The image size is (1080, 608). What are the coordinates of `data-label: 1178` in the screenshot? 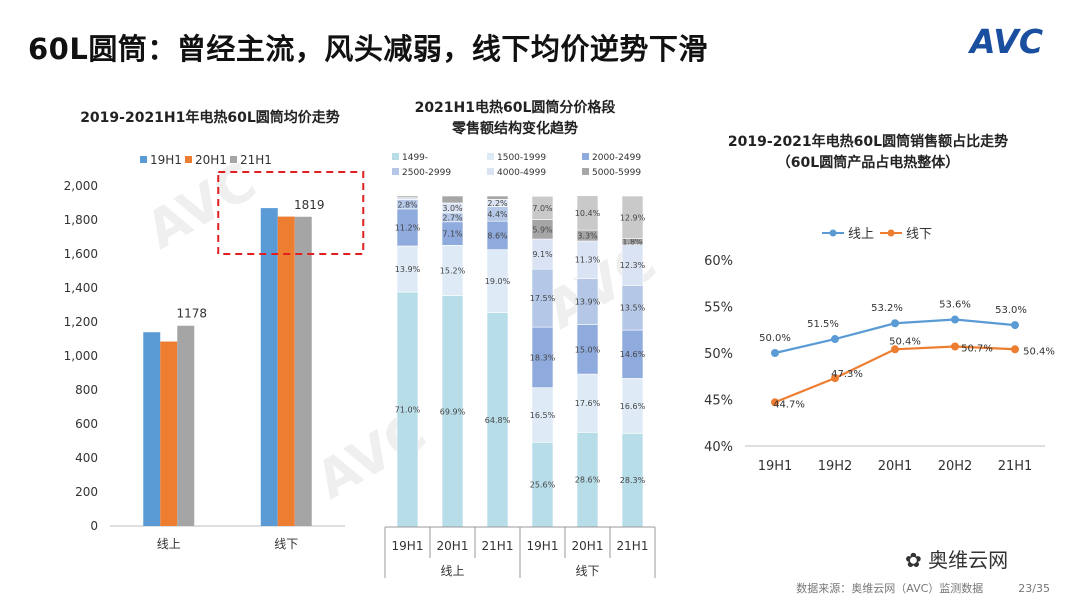 It's located at (191, 314).